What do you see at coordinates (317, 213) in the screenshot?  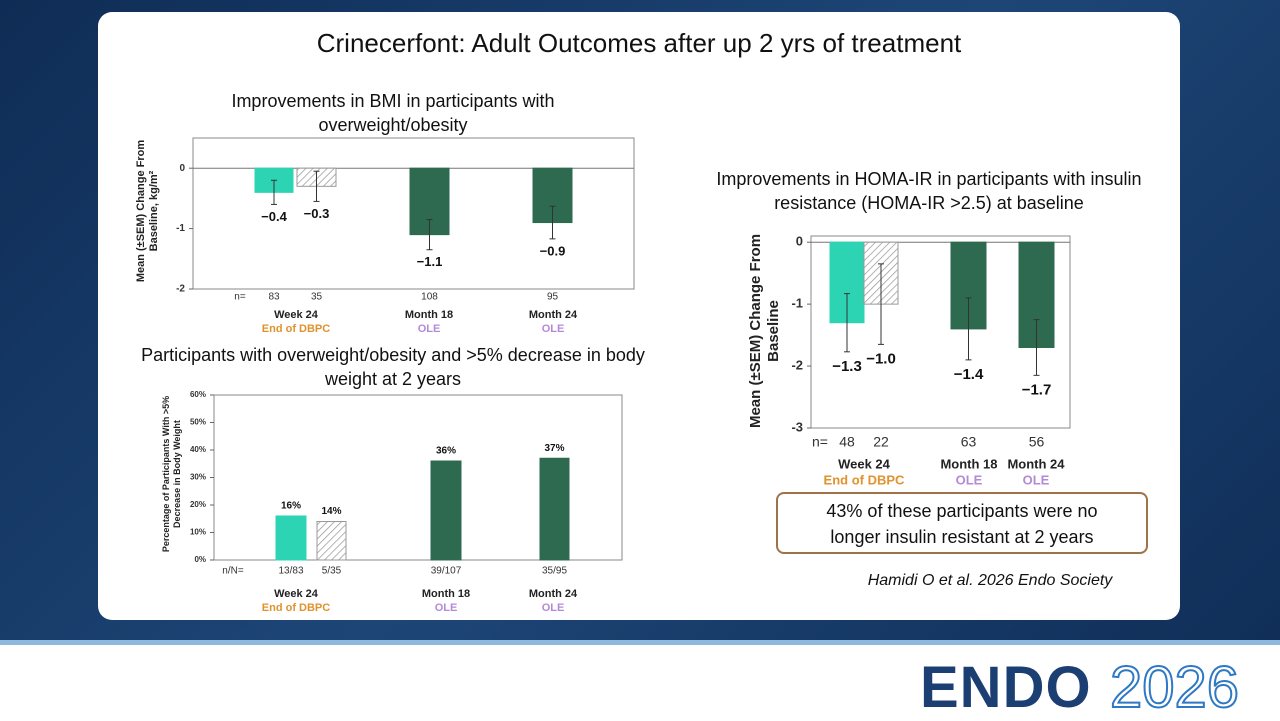 I see `value-label: −0.3` at bounding box center [317, 213].